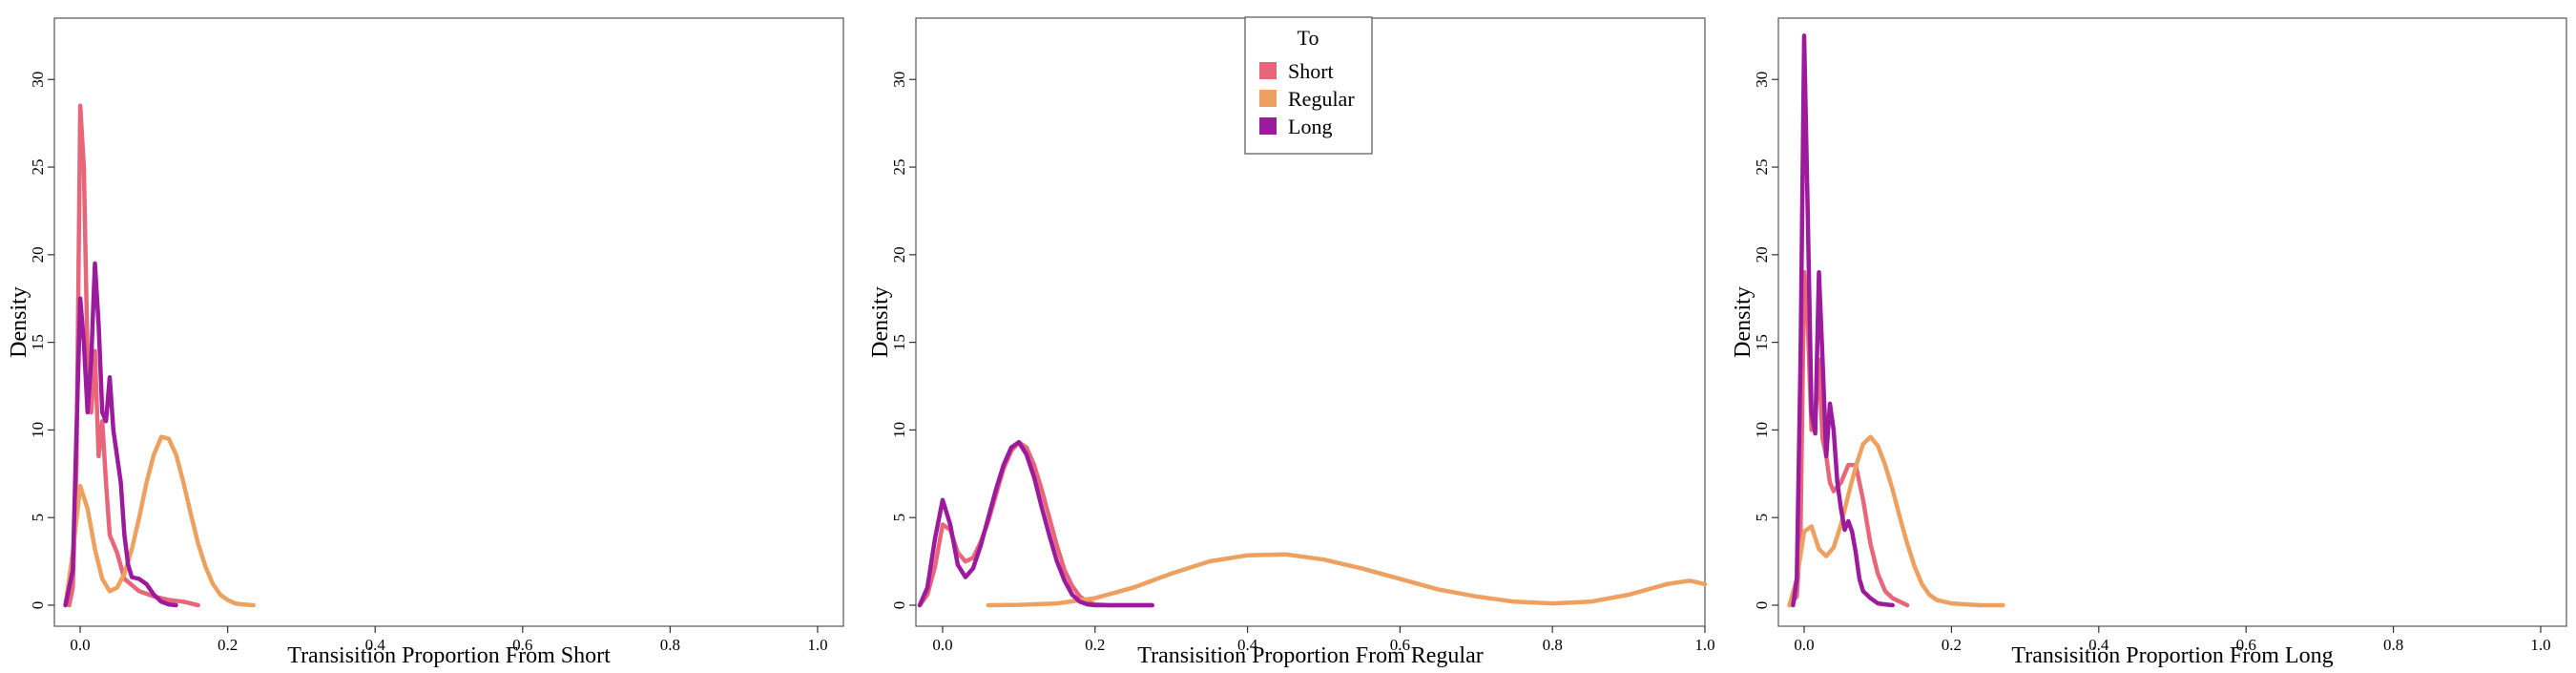 The width and height of the screenshot is (2576, 673). What do you see at coordinates (1311, 71) in the screenshot?
I see `legend-label-short: Short` at bounding box center [1311, 71].